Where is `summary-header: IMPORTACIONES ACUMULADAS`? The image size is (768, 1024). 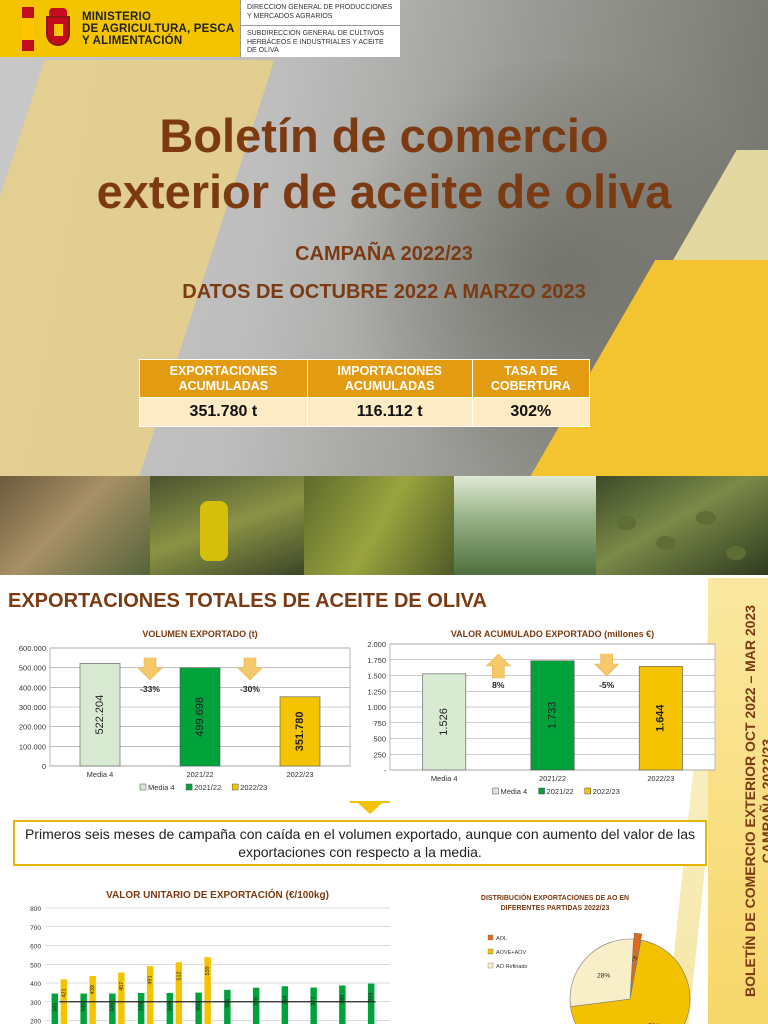
summary-header: IMPORTACIONES ACUMULADAS is located at coordinates (389, 378).